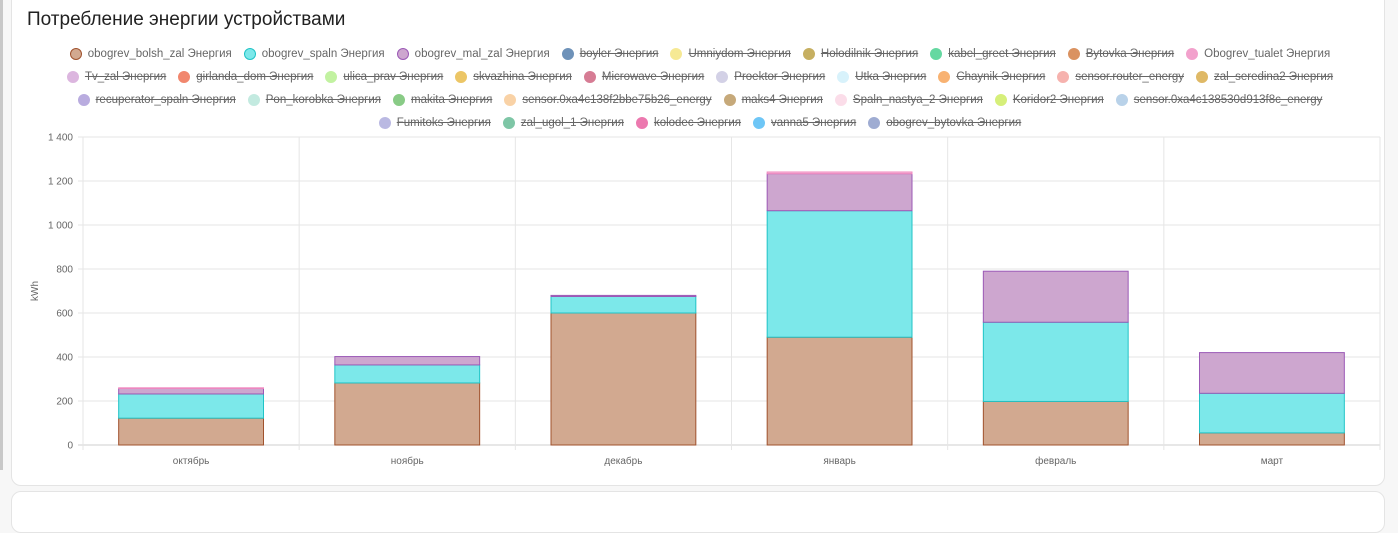 The width and height of the screenshot is (1398, 533). Describe the element at coordinates (608, 99) in the screenshot. I see `legend-item: sensor.0xa4c138f2bbe75b26_energy` at that location.